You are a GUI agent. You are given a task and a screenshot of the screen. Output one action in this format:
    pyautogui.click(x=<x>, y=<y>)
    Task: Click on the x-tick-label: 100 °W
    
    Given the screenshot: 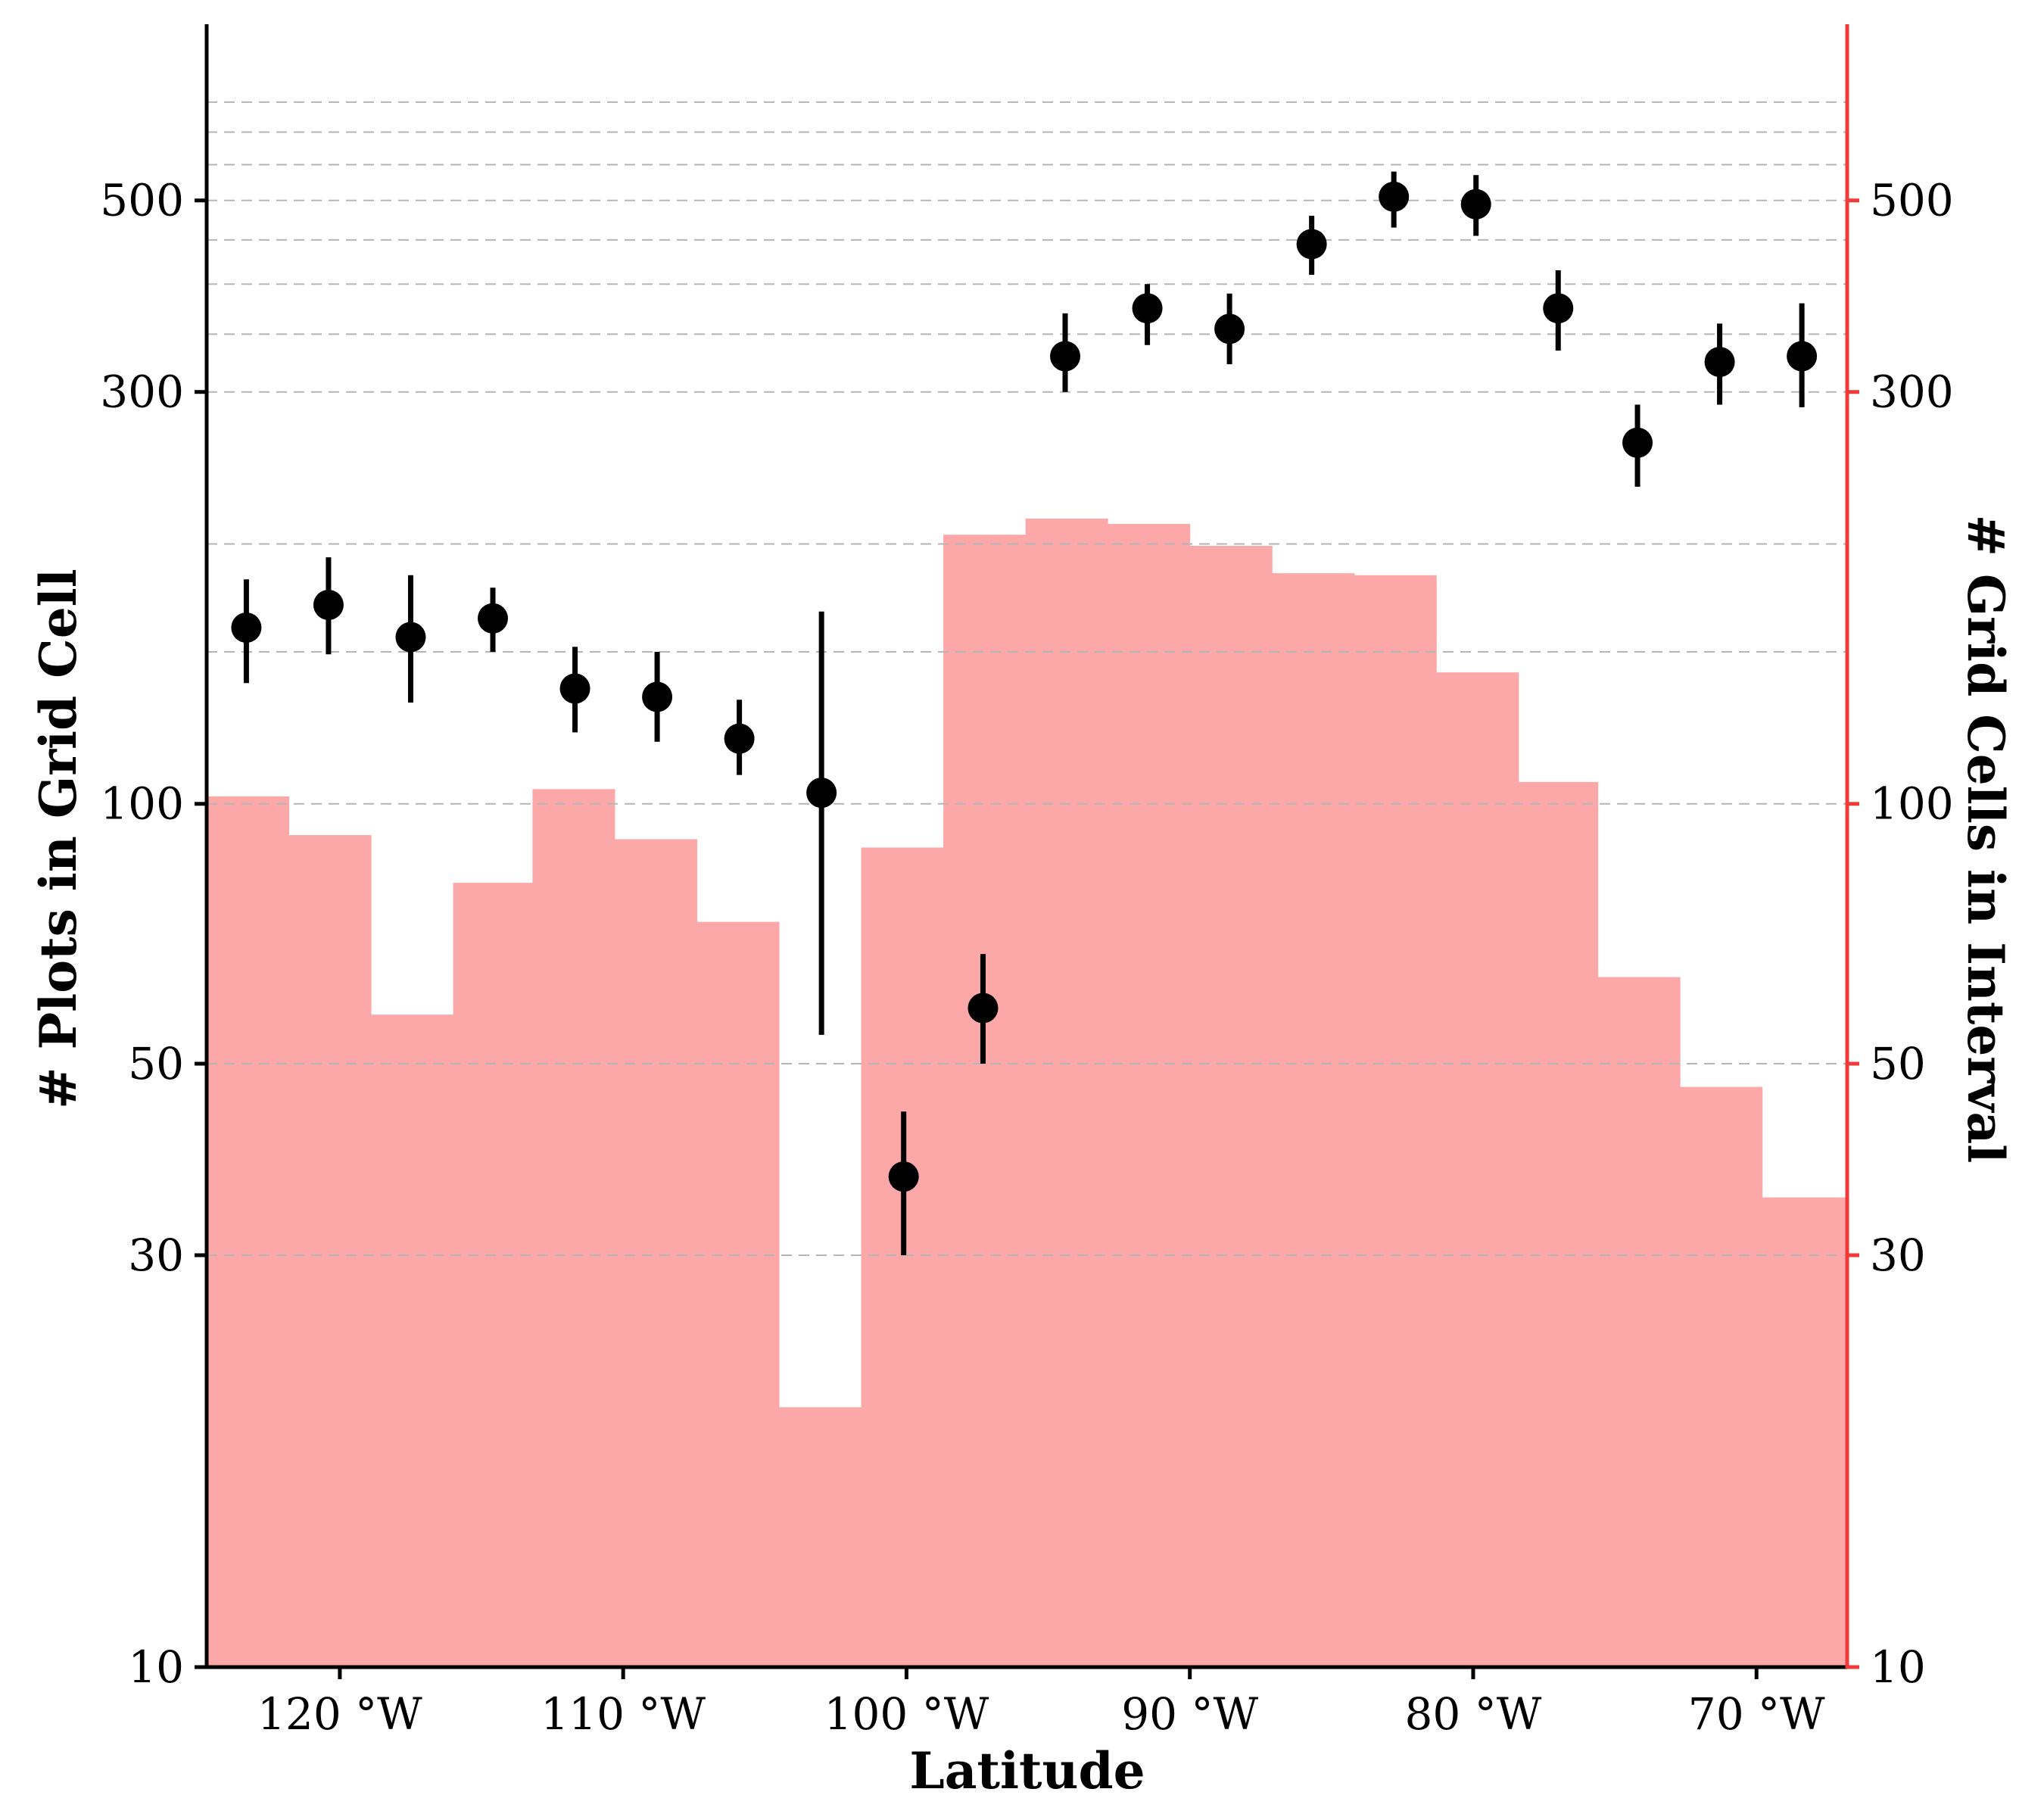 What is the action you would take?
    pyautogui.click(x=907, y=1714)
    